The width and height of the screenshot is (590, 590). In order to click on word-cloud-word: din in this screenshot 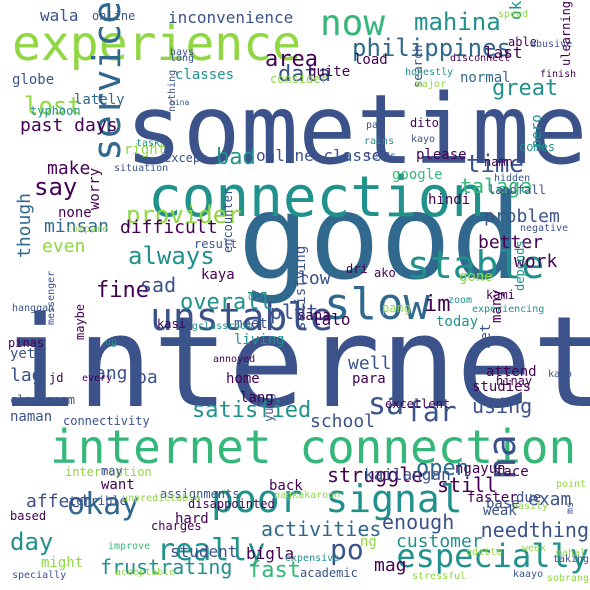, I will do `click(257, 297)`.